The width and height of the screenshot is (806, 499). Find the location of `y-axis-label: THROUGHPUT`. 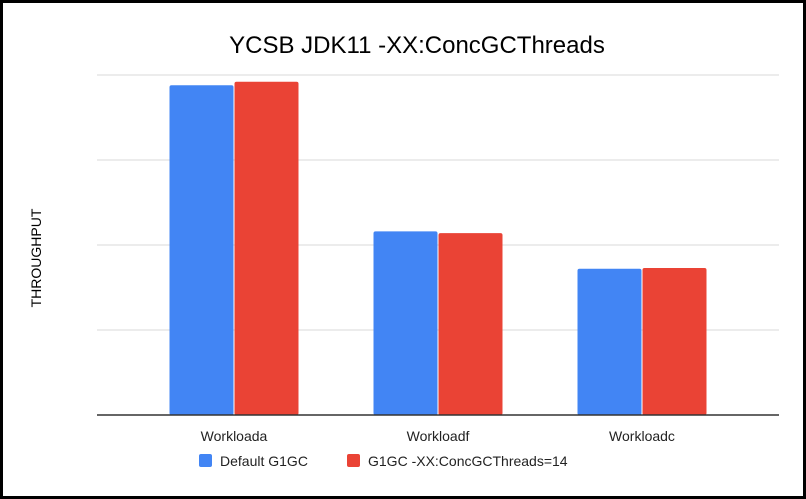

y-axis-label: THROUGHPUT is located at coordinates (36, 257).